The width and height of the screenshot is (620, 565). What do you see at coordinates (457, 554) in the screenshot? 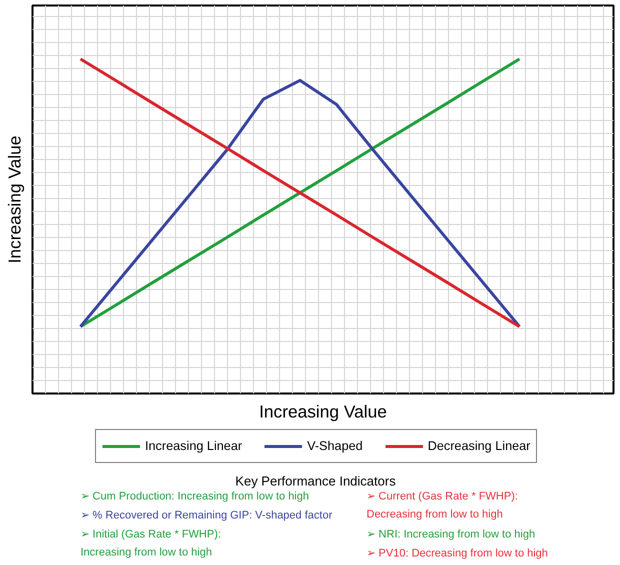
I see `text: ➢ PV10: Decreasing from low to high` at bounding box center [457, 554].